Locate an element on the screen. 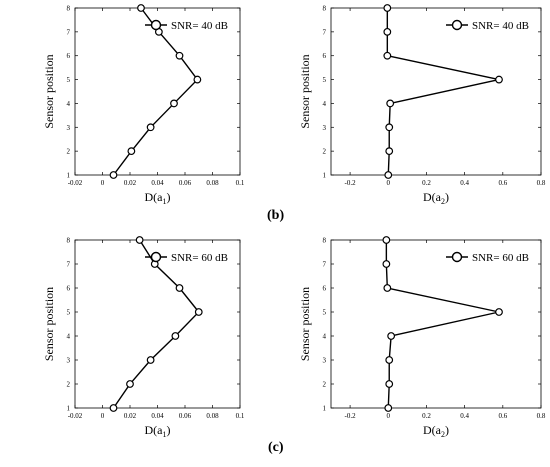  panel-label-c: (c) is located at coordinates (276, 447).